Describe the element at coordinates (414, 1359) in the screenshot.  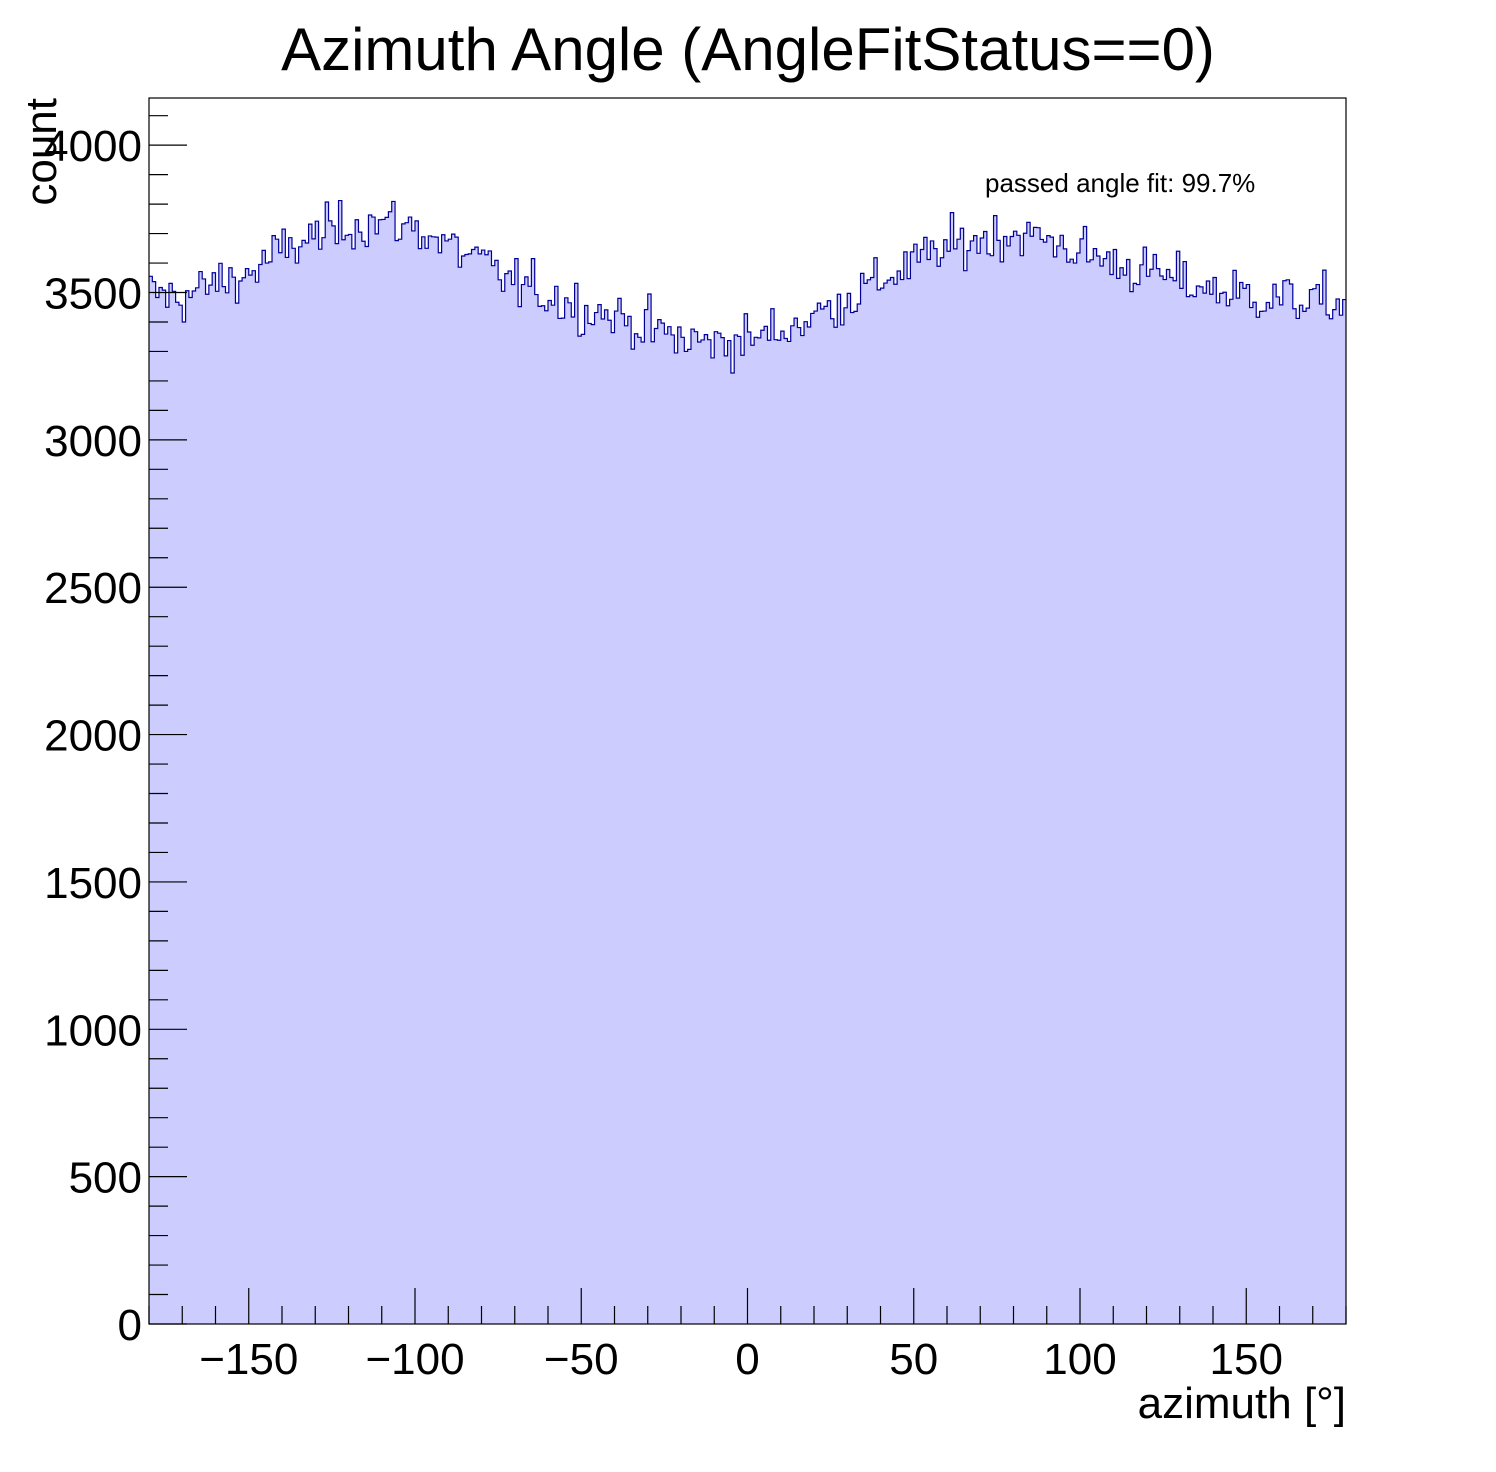
I see `x-tick-label: −100` at that location.